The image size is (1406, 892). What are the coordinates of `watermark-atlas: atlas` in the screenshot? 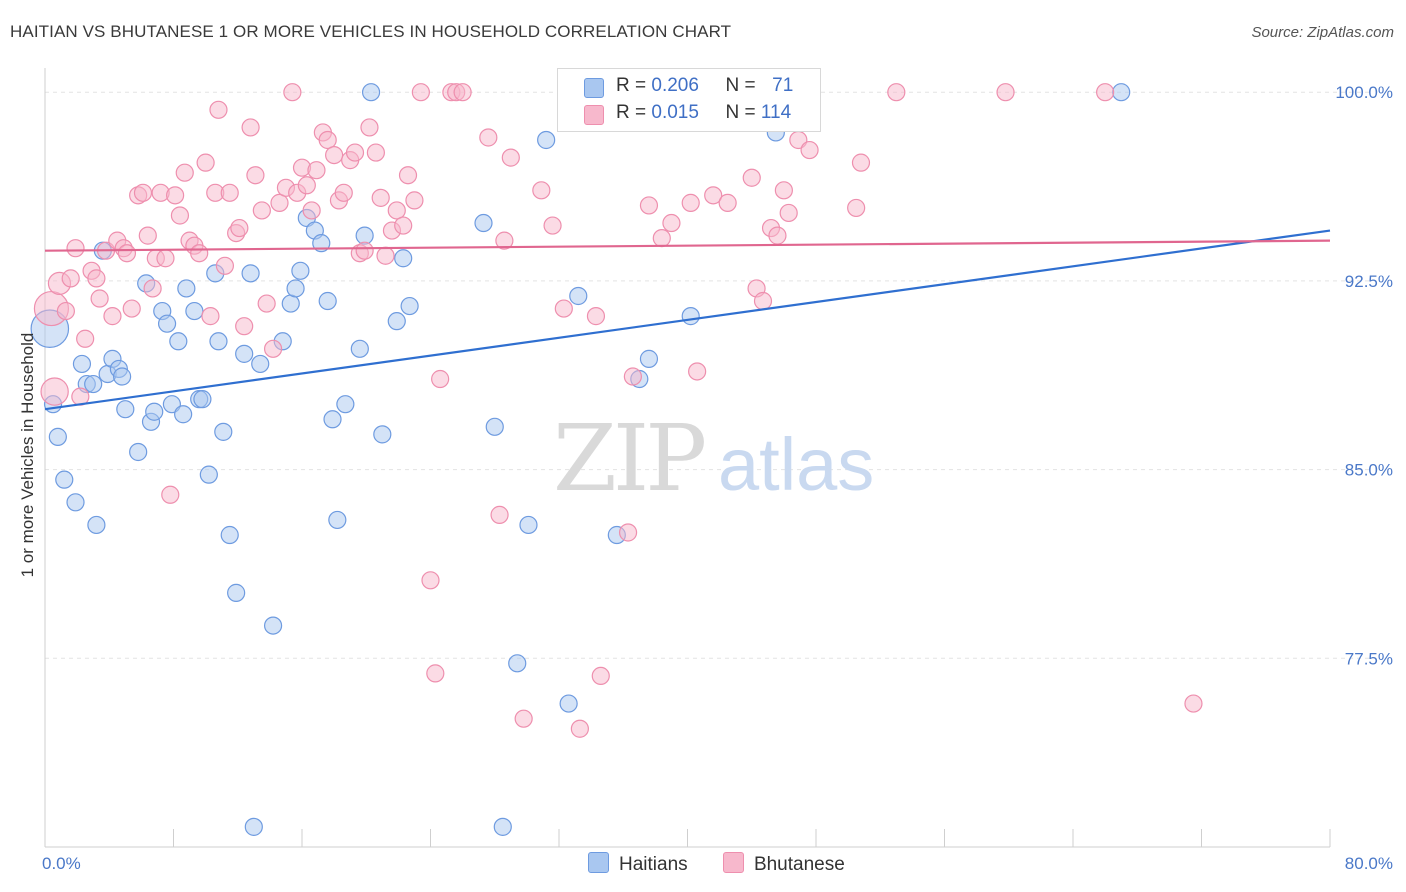 It's located at (796, 464).